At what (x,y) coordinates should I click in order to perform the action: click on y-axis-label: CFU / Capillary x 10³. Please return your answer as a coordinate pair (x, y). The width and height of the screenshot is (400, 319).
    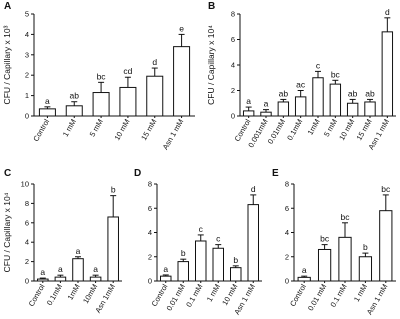
    Looking at the image, I should click on (7, 64).